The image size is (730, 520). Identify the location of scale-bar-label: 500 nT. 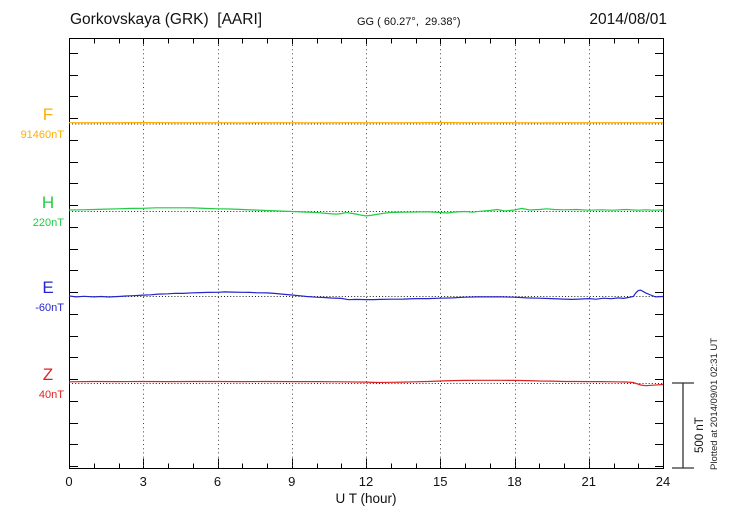
(700, 435).